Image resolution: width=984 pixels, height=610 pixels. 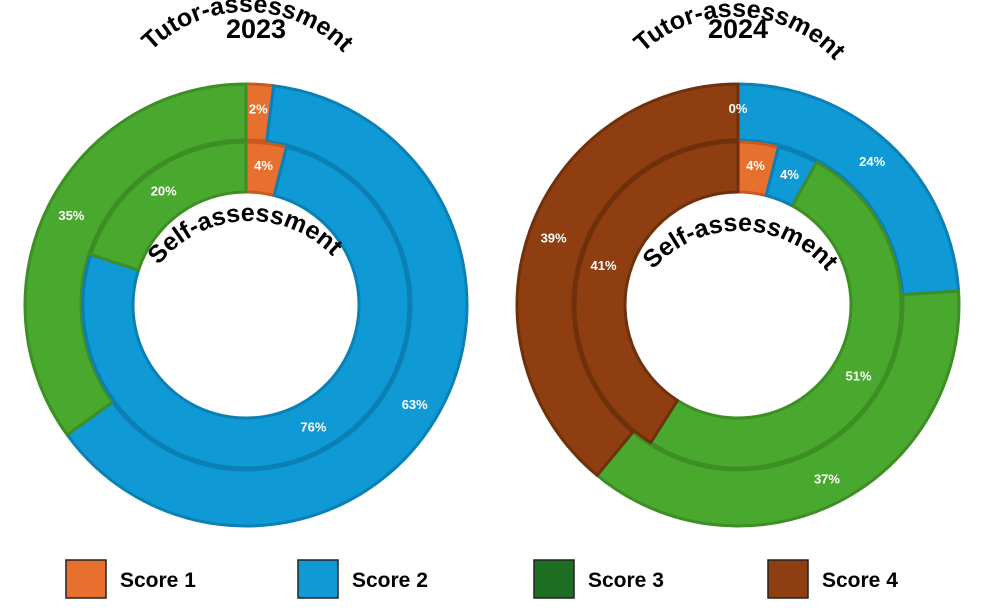 What do you see at coordinates (554, 238) in the screenshot?
I see `outer-ring-label-score-4: 39%` at bounding box center [554, 238].